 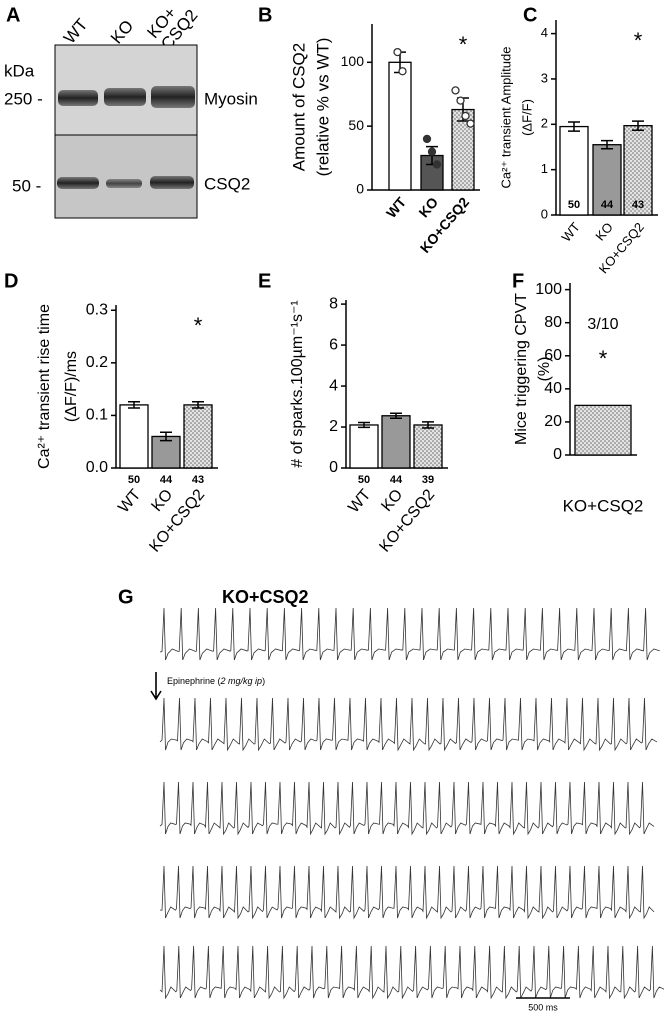 What do you see at coordinates (76, 31) in the screenshot?
I see `lane-label: WT` at bounding box center [76, 31].